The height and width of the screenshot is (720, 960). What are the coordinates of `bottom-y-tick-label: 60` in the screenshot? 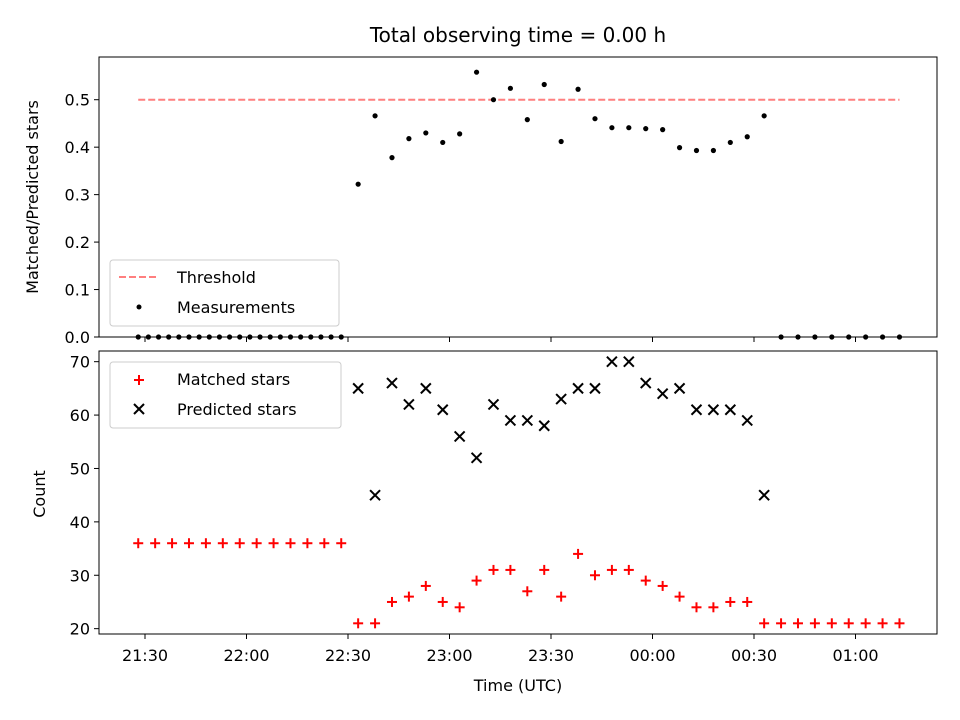 It's located at (80, 415).